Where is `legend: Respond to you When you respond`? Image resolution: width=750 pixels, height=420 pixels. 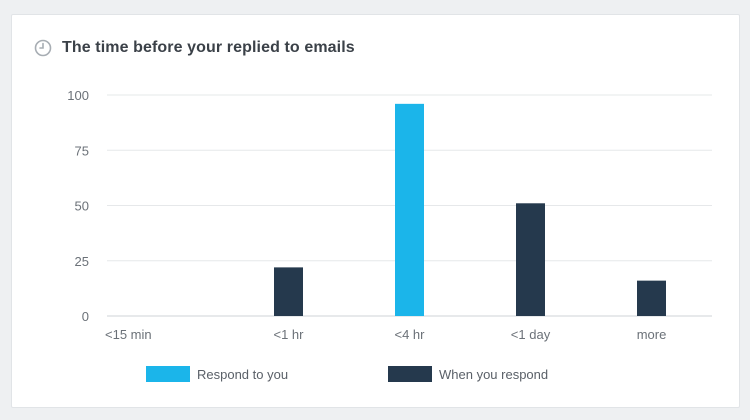
legend: Respond to you When you respond is located at coordinates (347, 374).